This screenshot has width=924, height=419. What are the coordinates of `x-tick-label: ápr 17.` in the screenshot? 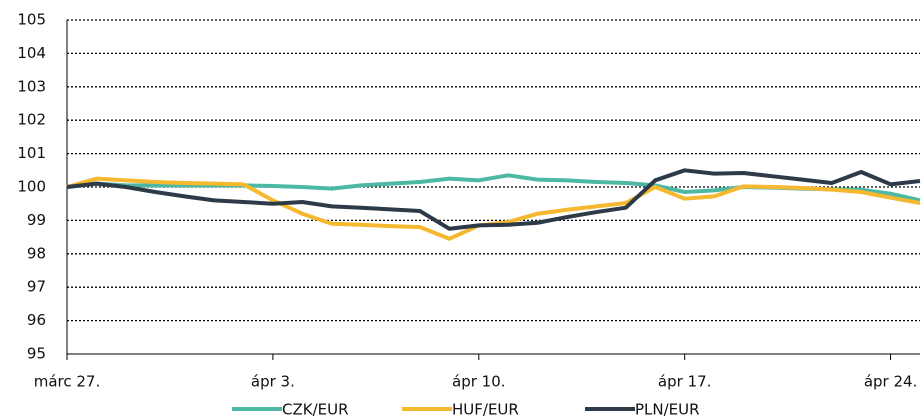 It's located at (685, 382).